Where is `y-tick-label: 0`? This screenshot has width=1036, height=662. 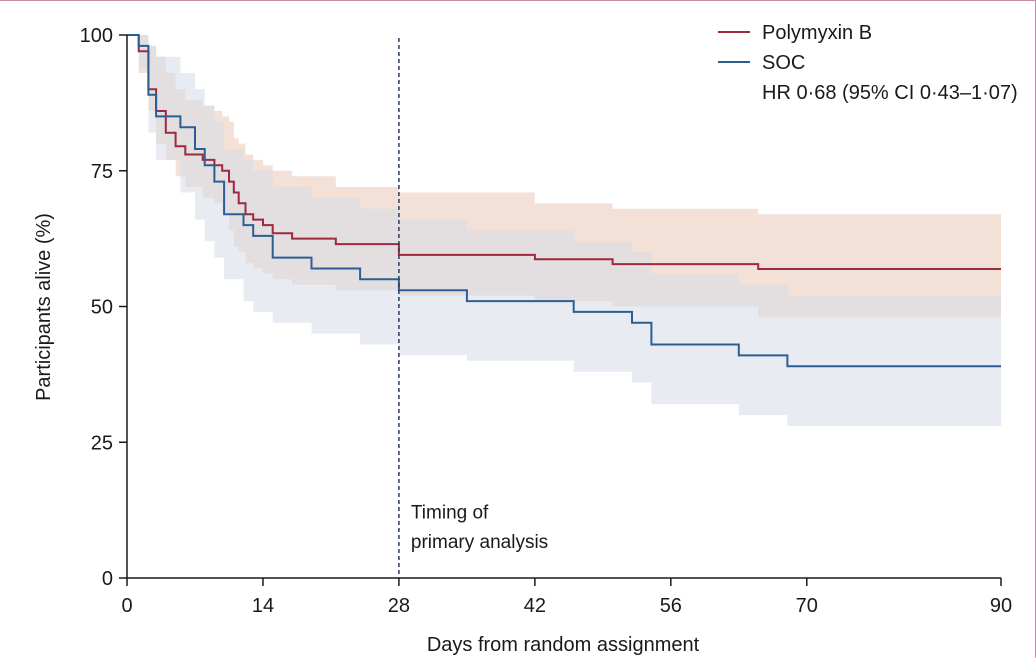 y-tick-label: 0 is located at coordinates (107, 579).